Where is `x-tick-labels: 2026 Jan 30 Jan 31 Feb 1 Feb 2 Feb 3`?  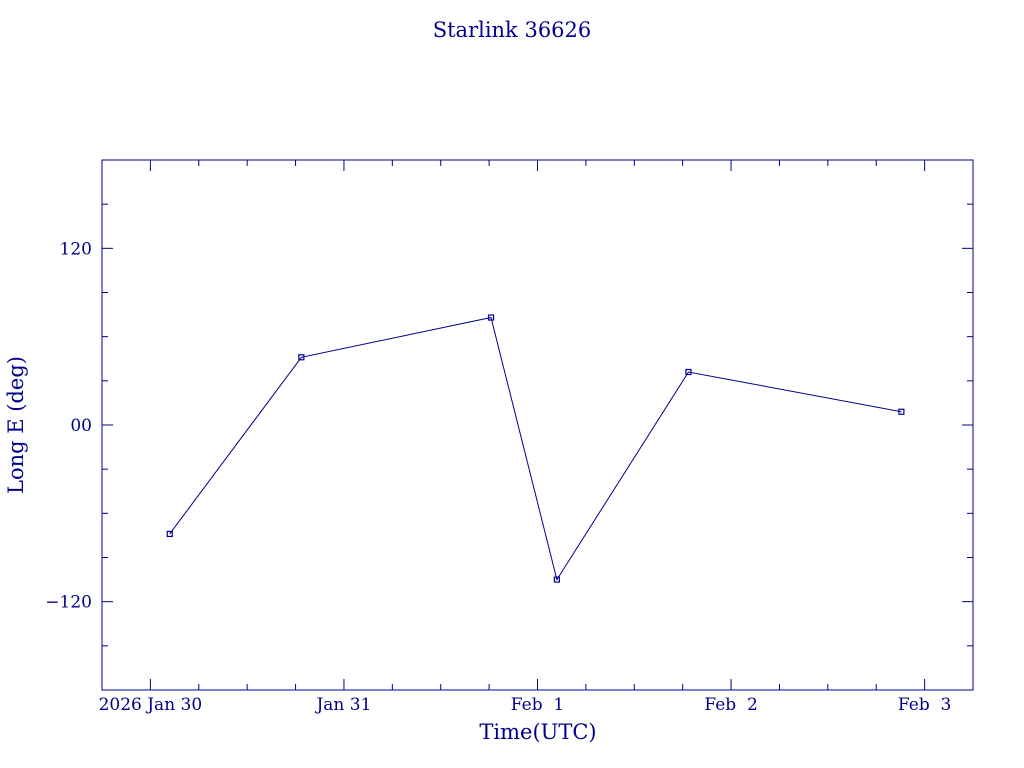 x-tick-labels: 2026 Jan 30 Jan 31 Feb 1 Feb 2 Feb 3 is located at coordinates (525, 705).